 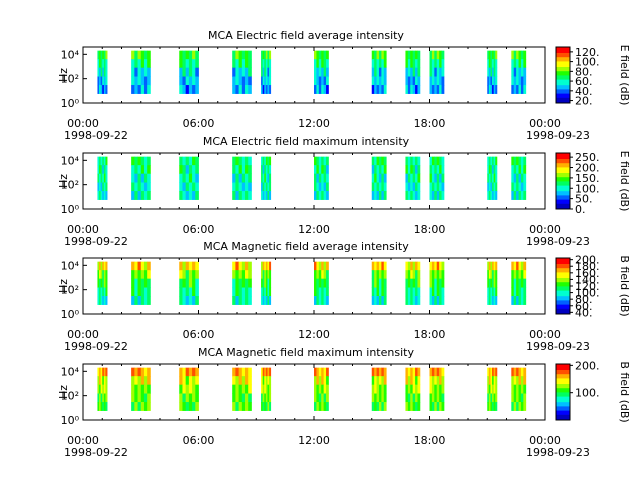 What do you see at coordinates (587, 279) in the screenshot?
I see `colorbar-tick-label: 140.` at bounding box center [587, 279].